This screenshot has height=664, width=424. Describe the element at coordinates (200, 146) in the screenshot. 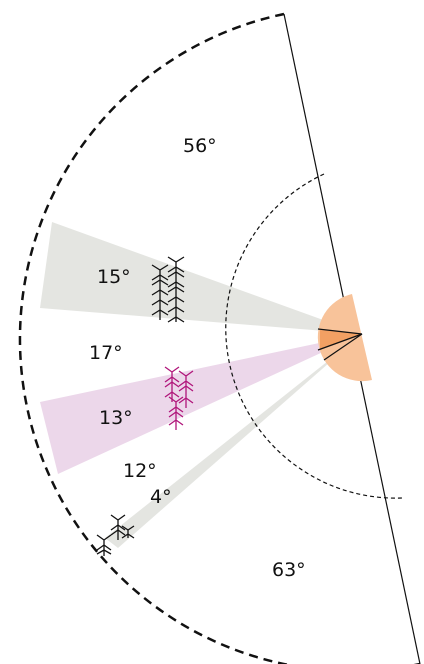

I see `angle-label-56: 56°` at that location.